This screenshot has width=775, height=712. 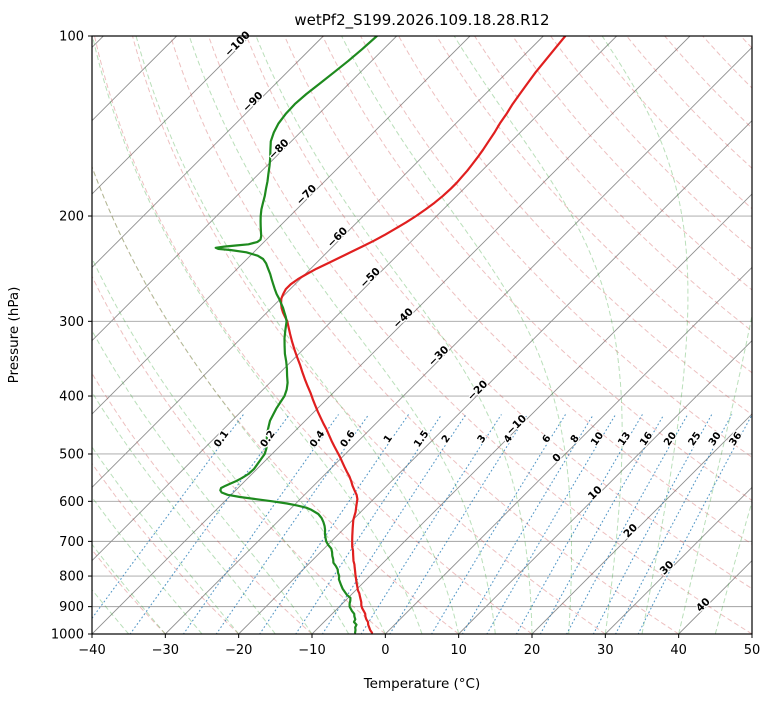 I want to click on isotherm-label: −100, so click(x=238, y=44).